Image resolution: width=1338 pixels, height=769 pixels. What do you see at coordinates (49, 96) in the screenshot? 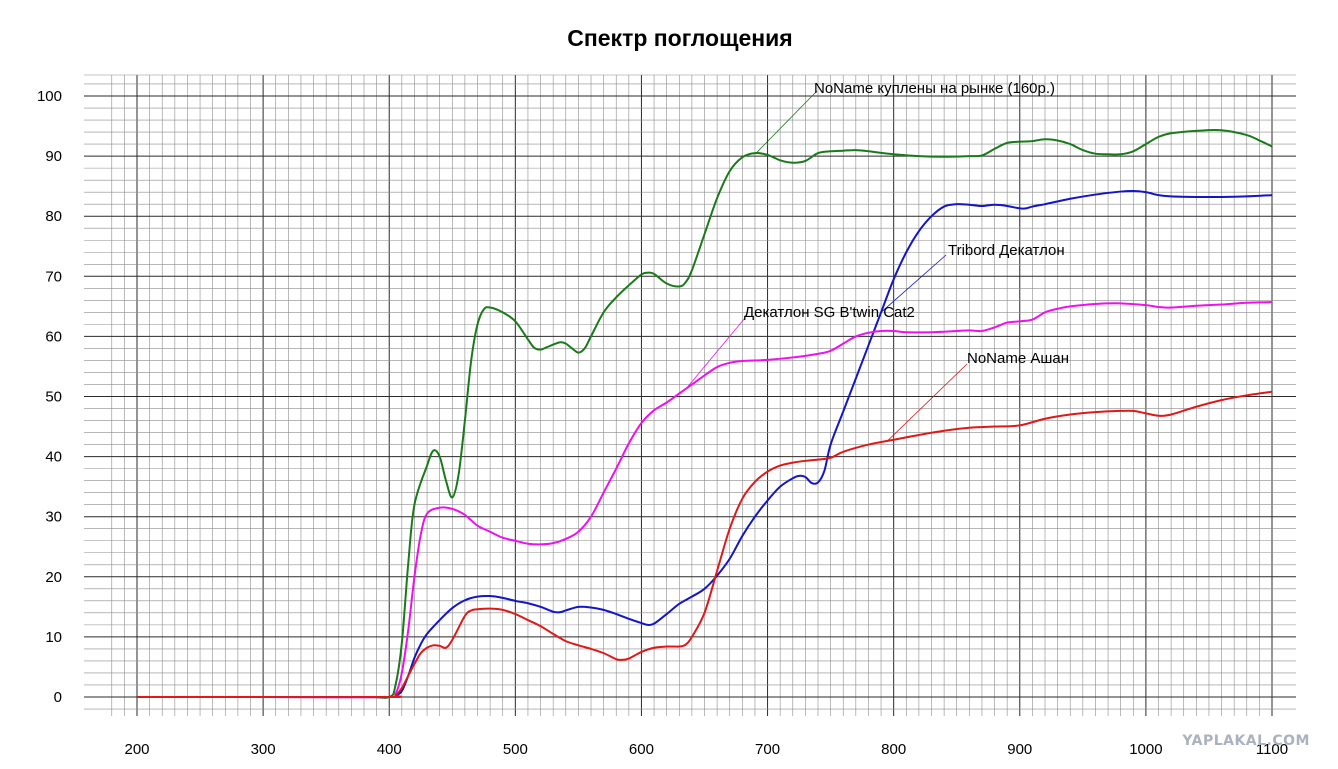
I see `y-tick-label: 100` at bounding box center [49, 96].